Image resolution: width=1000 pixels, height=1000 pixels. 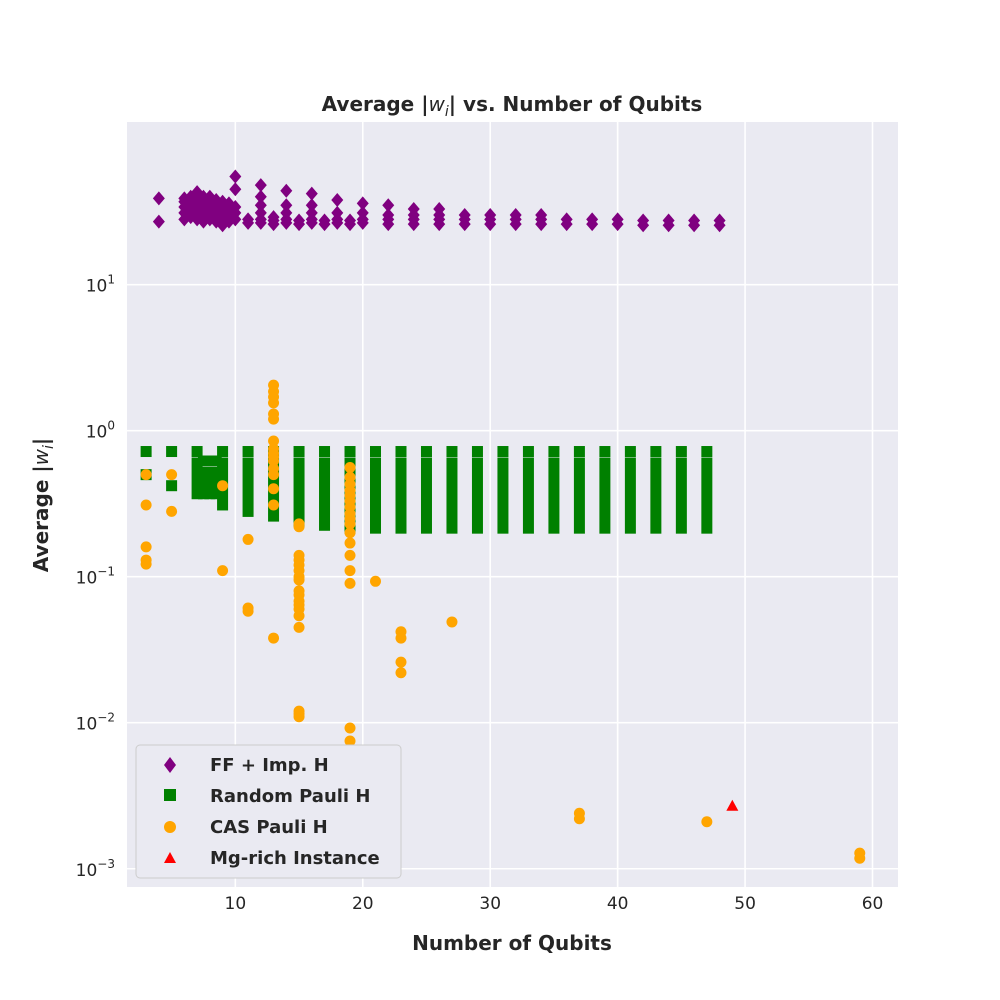 I want to click on y-tick-label: 10⁻³, so click(x=95, y=869).